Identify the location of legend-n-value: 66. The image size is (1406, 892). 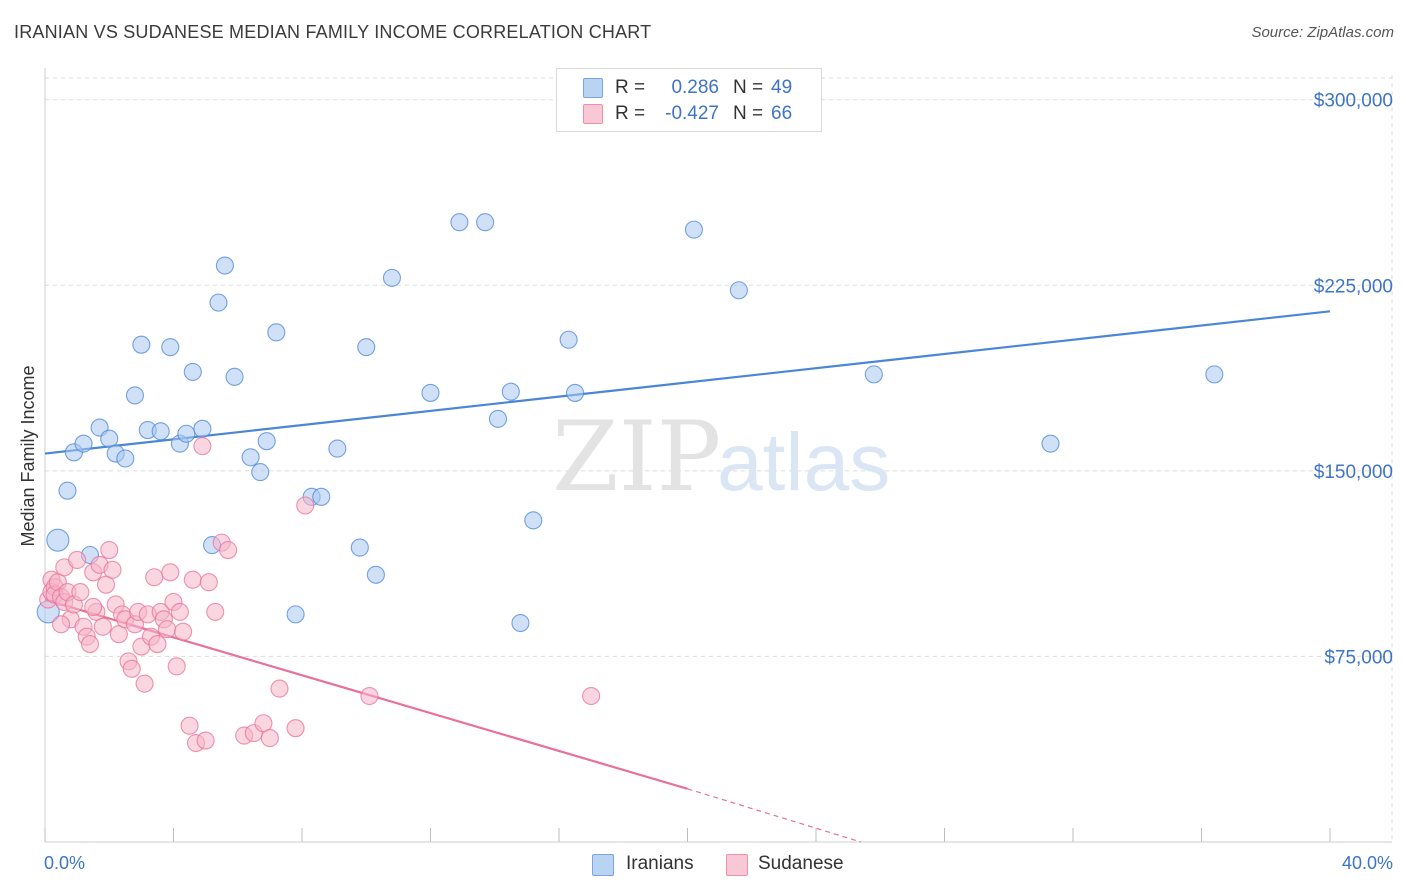
(782, 113).